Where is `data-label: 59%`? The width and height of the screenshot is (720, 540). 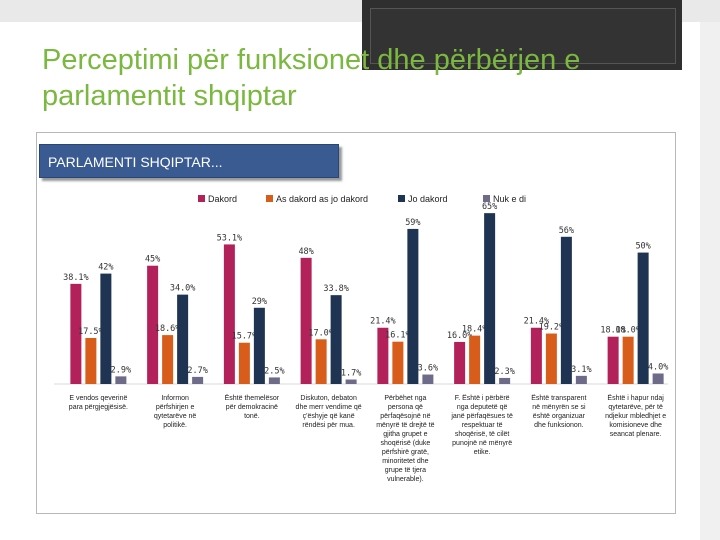 data-label: 59% is located at coordinates (412, 223).